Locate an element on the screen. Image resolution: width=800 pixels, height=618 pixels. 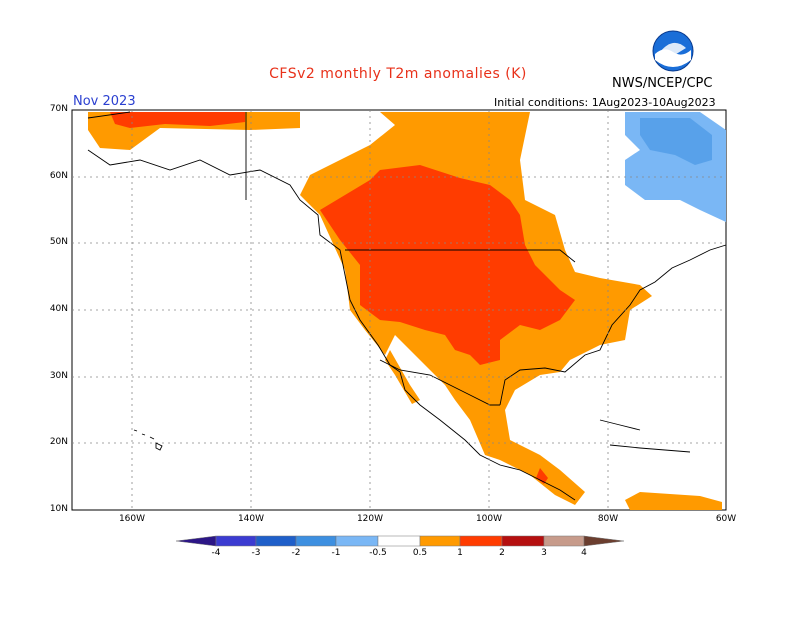
lat-label-40n: 40N is located at coordinates (58, 309).